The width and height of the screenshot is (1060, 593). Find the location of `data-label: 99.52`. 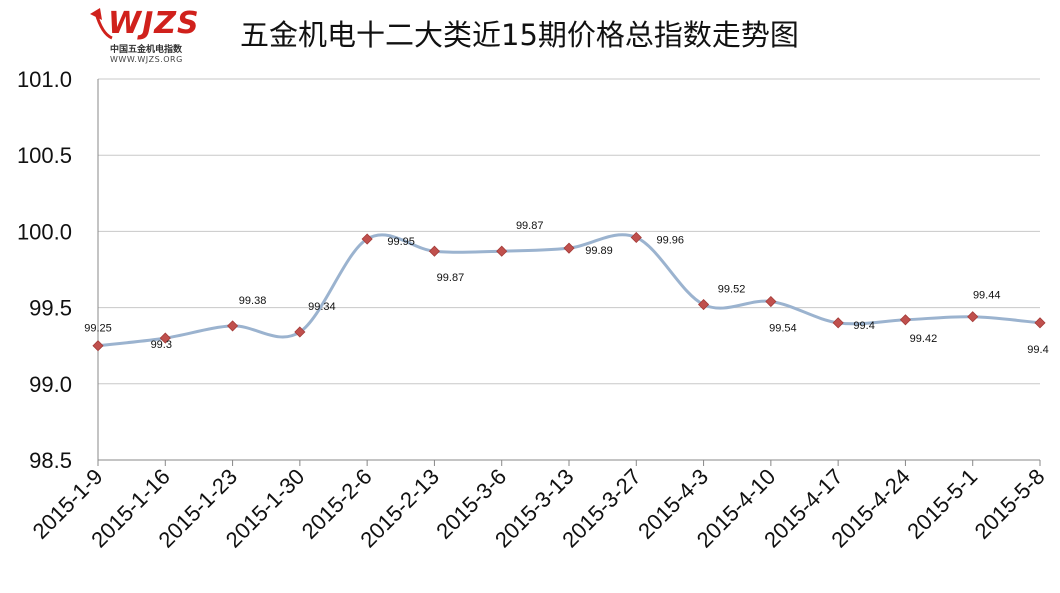

data-label: 99.52 is located at coordinates (732, 290).